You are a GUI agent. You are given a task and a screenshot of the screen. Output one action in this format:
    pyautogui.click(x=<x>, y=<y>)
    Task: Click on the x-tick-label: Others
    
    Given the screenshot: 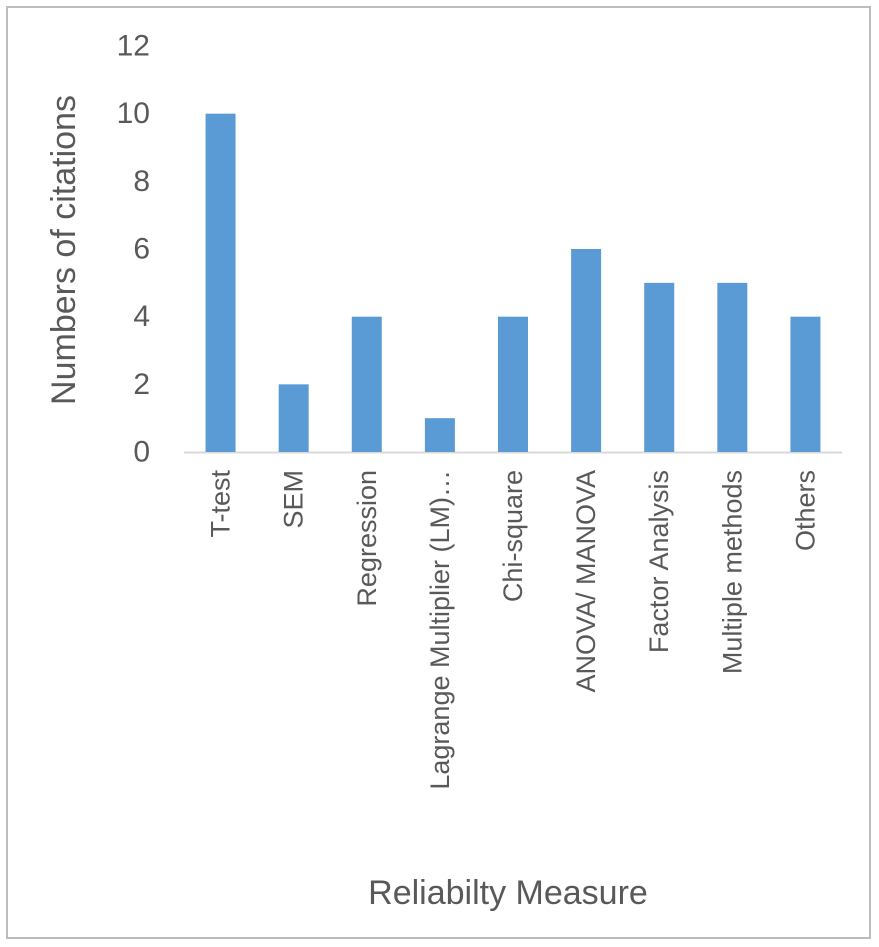 What is the action you would take?
    pyautogui.click(x=805, y=510)
    